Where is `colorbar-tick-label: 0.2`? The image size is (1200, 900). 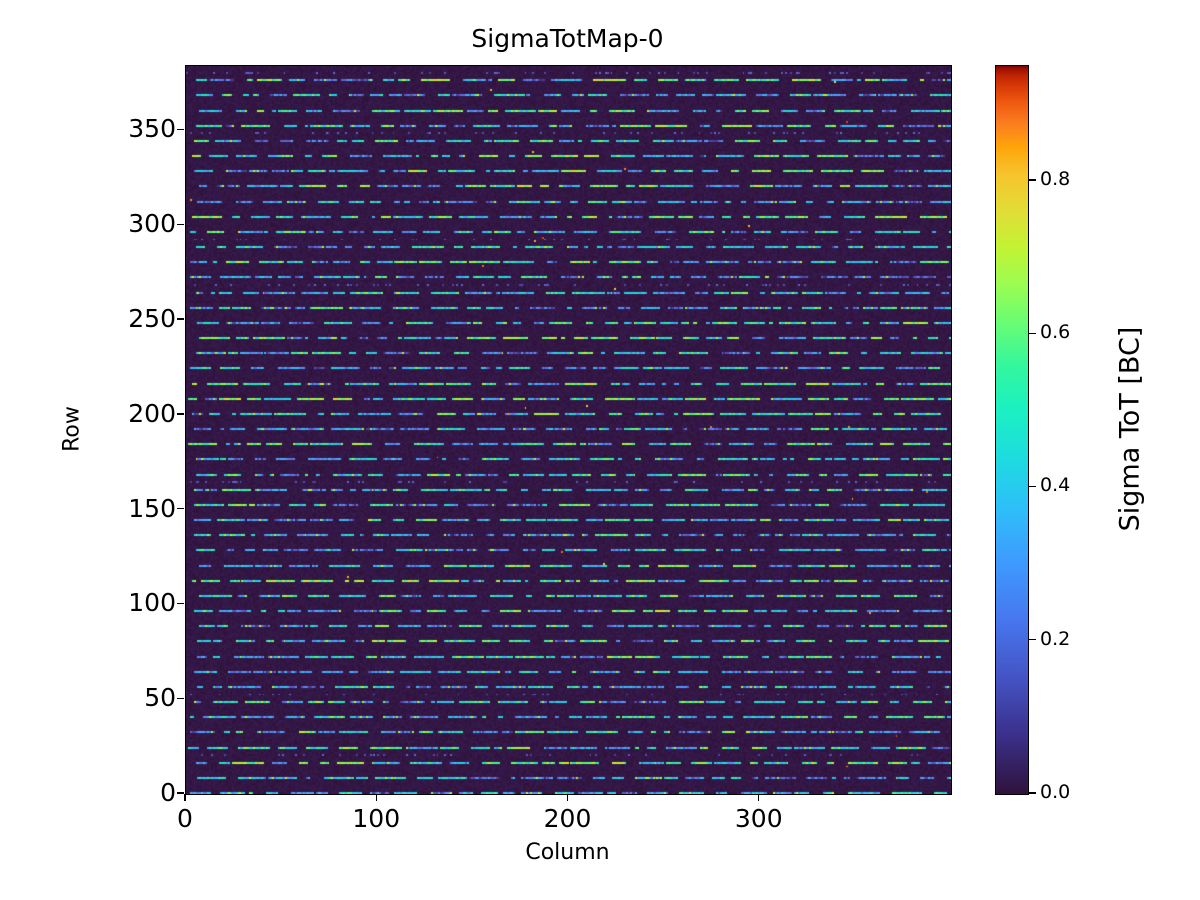 colorbar-tick-label: 0.2 is located at coordinates (1055, 638).